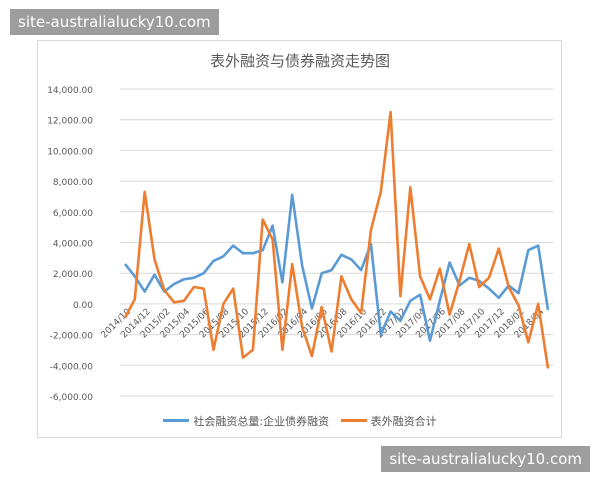 The height and width of the screenshot is (480, 600). What do you see at coordinates (73, 275) in the screenshot?
I see `y-tick-label: 2,000.00` at bounding box center [73, 275].